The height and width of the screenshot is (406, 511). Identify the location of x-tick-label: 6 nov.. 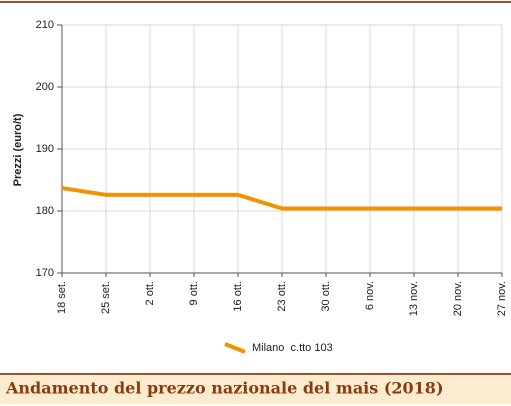
(370, 295).